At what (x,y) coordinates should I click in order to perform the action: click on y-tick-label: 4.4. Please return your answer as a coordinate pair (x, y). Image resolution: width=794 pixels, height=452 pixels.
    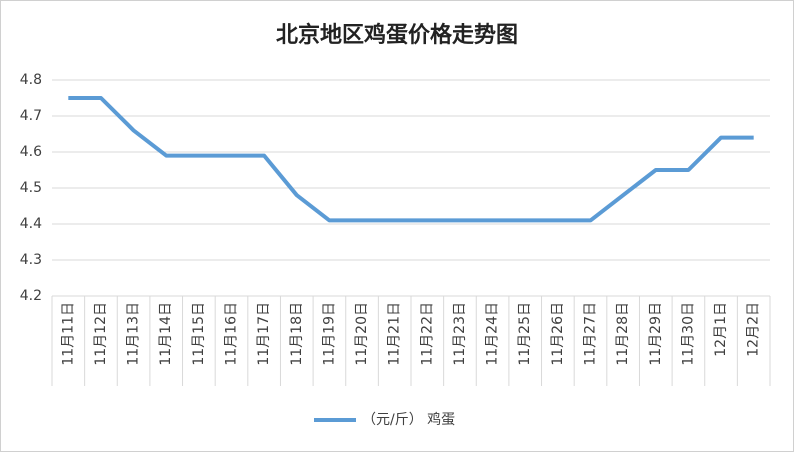
    Looking at the image, I should click on (31, 224).